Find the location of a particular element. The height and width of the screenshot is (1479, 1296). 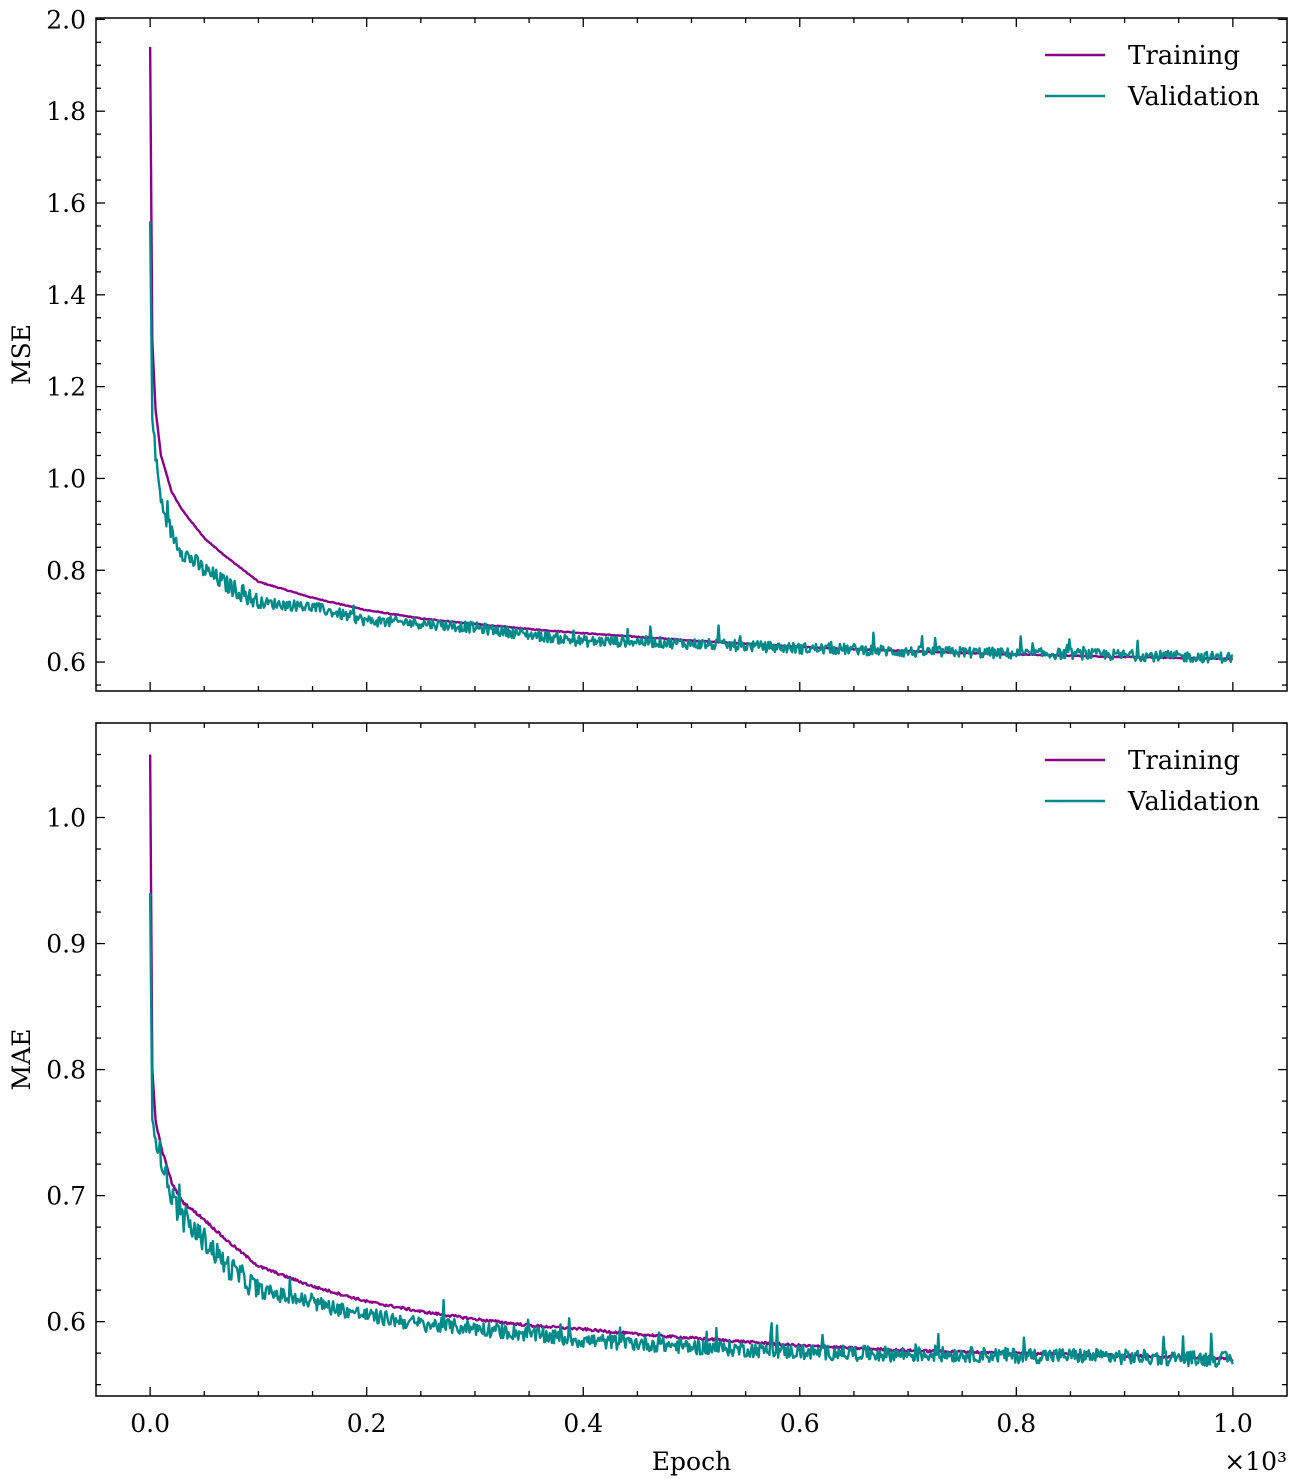

x-tick-label: 0.4 is located at coordinates (583, 1423).